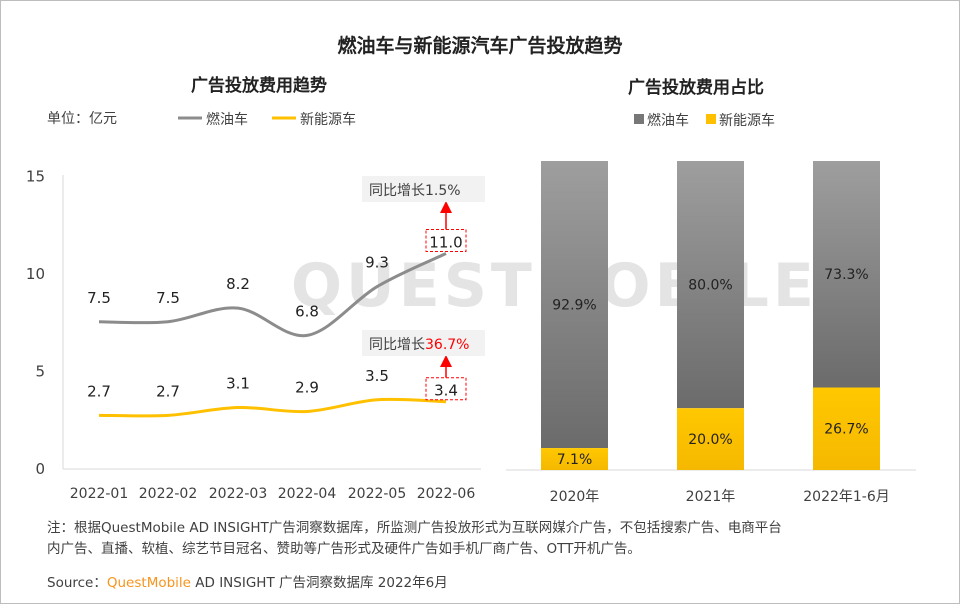 The width and height of the screenshot is (960, 604). Describe the element at coordinates (377, 376) in the screenshot. I see `data-label: 3.5` at that location.